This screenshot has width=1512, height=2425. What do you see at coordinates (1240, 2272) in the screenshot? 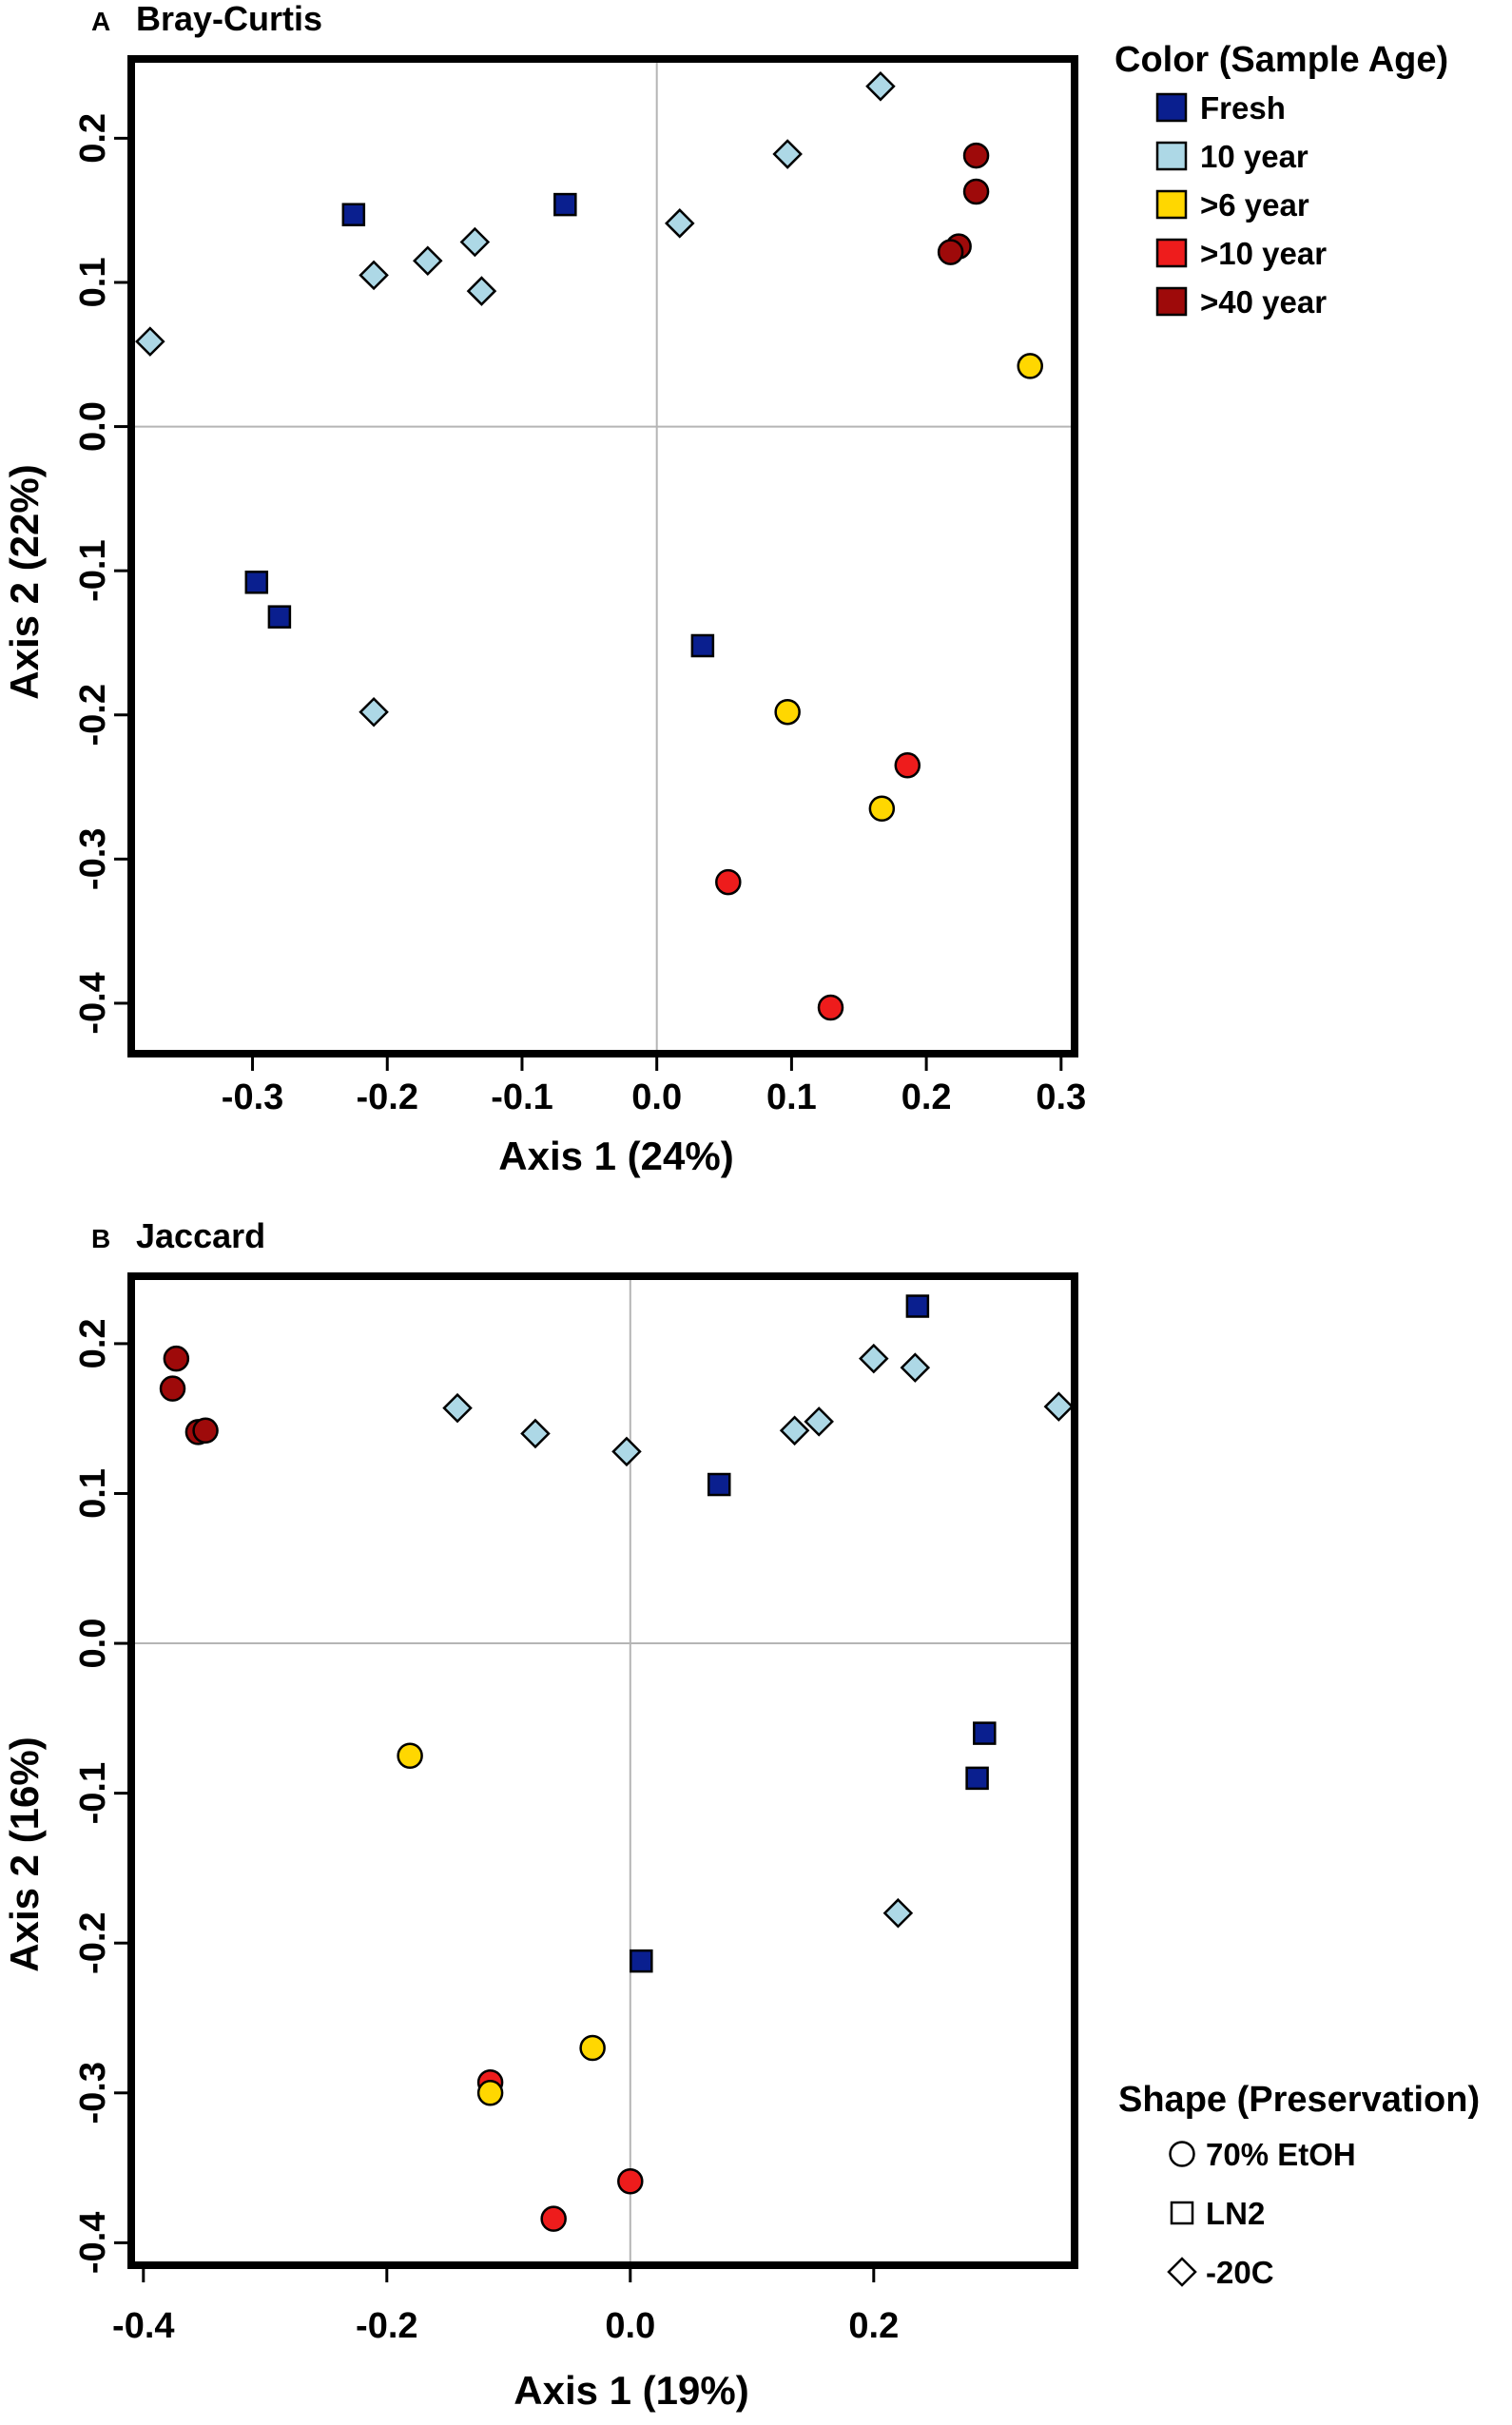
I see `legend-shape-label: -20C` at bounding box center [1240, 2272].